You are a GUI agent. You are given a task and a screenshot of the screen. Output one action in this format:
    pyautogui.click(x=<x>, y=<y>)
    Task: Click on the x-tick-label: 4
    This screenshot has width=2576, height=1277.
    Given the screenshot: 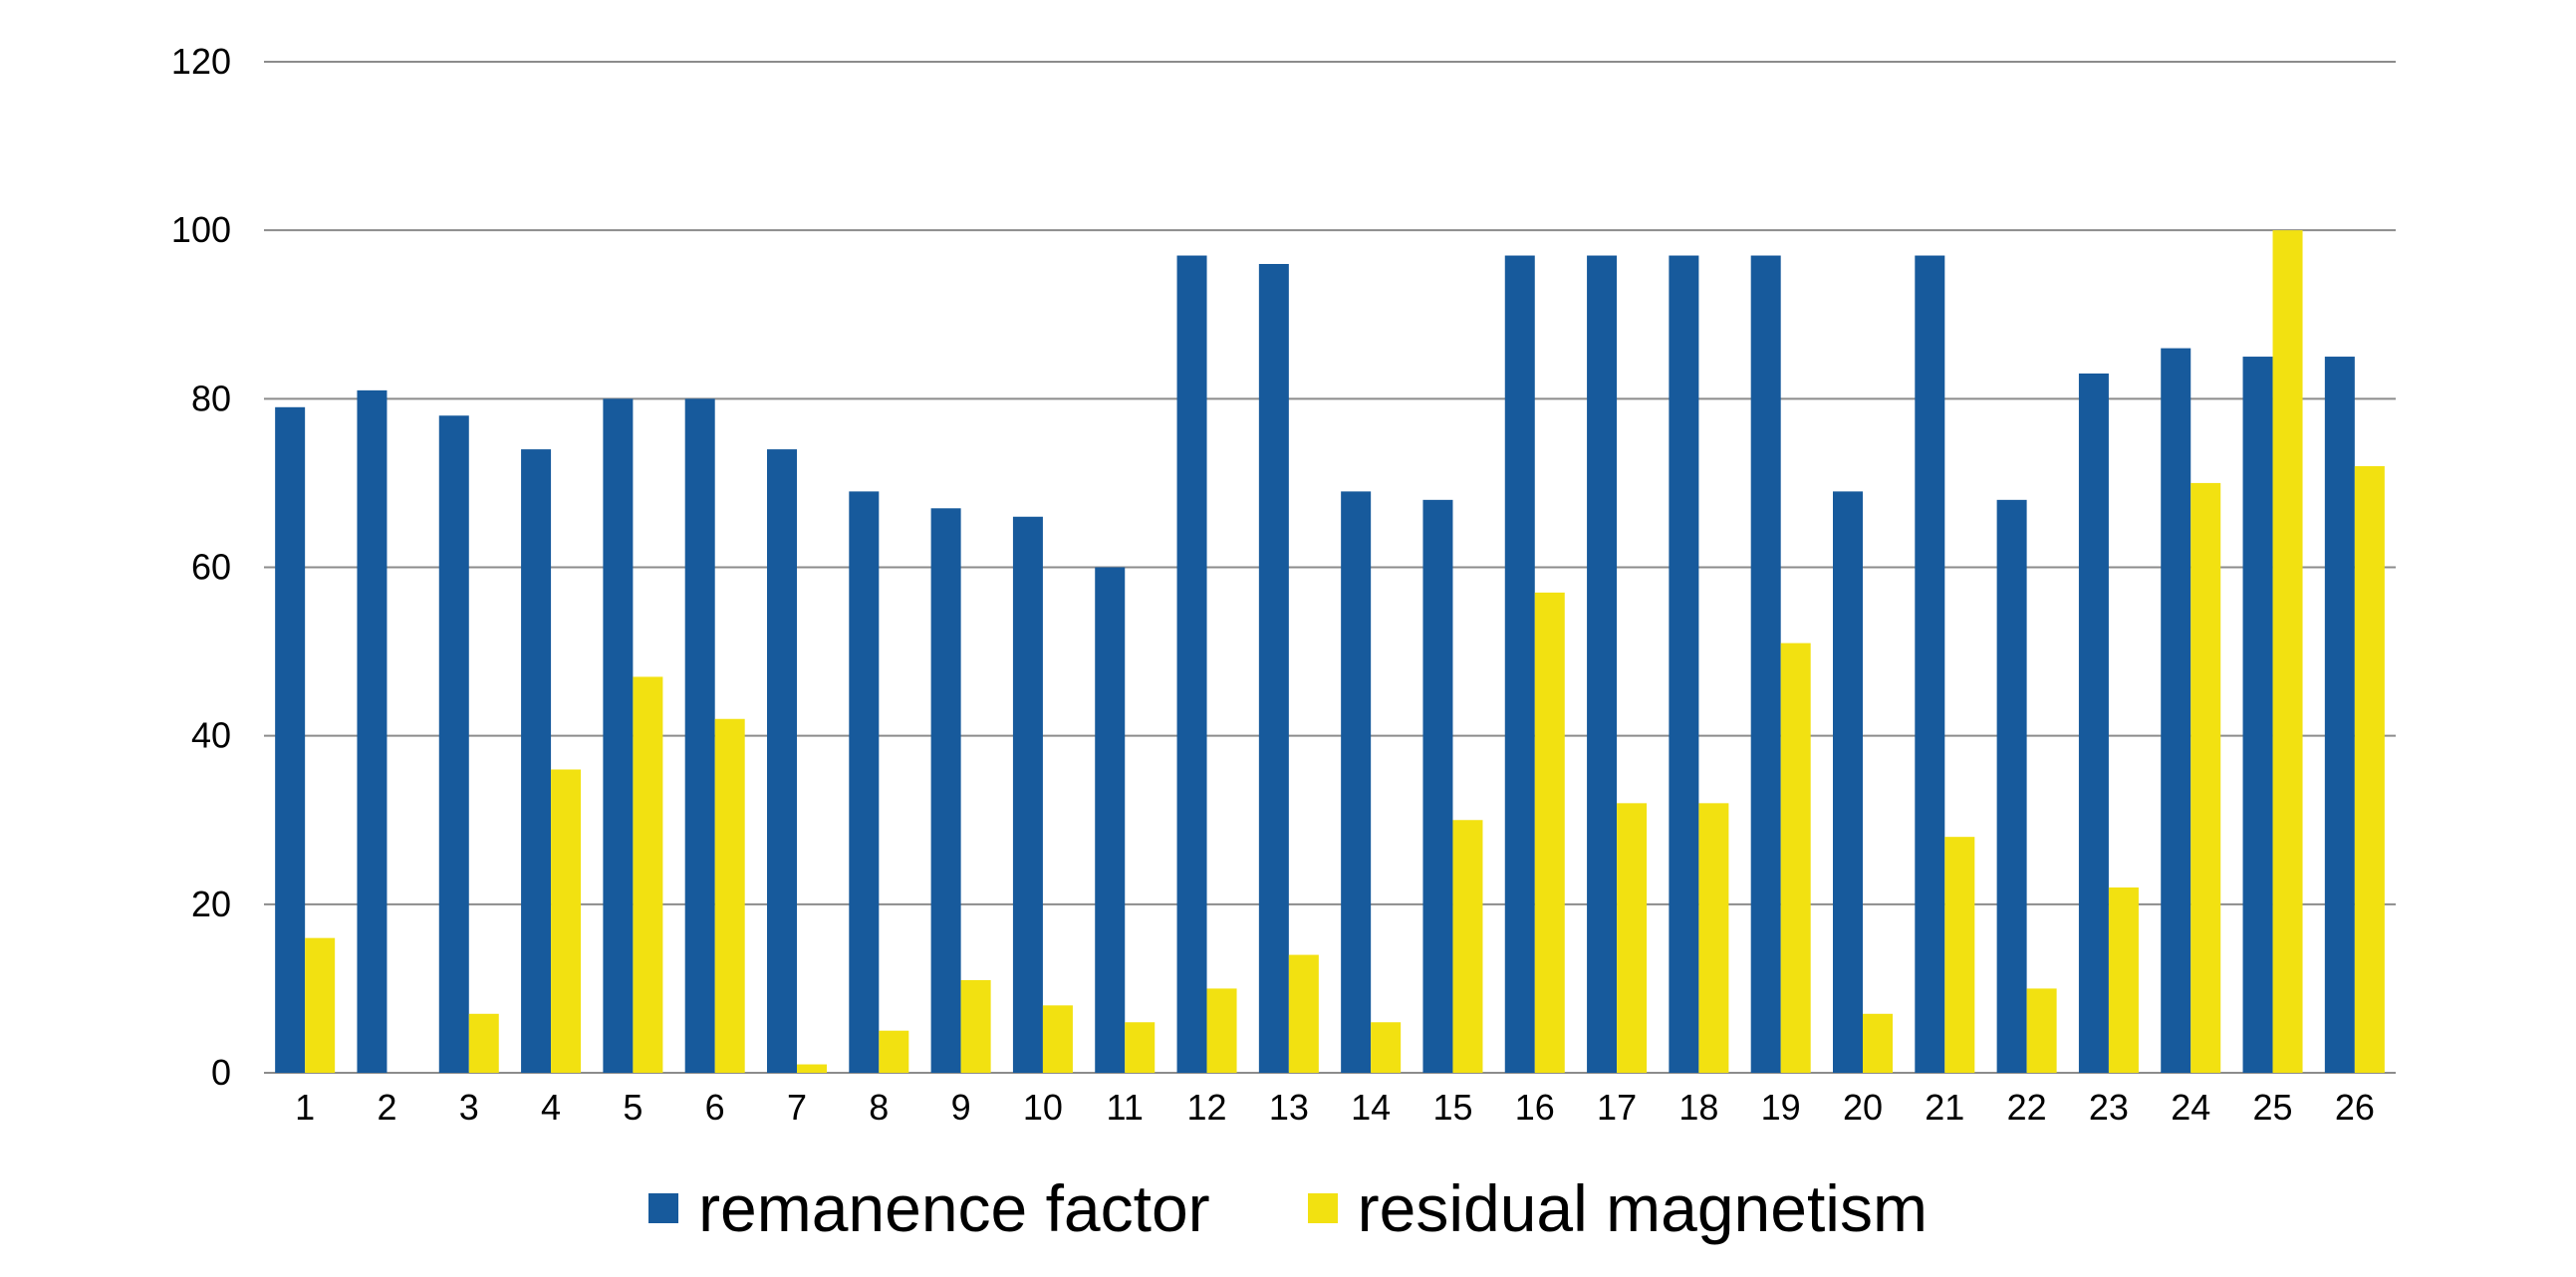 What is the action you would take?
    pyautogui.click(x=551, y=1107)
    